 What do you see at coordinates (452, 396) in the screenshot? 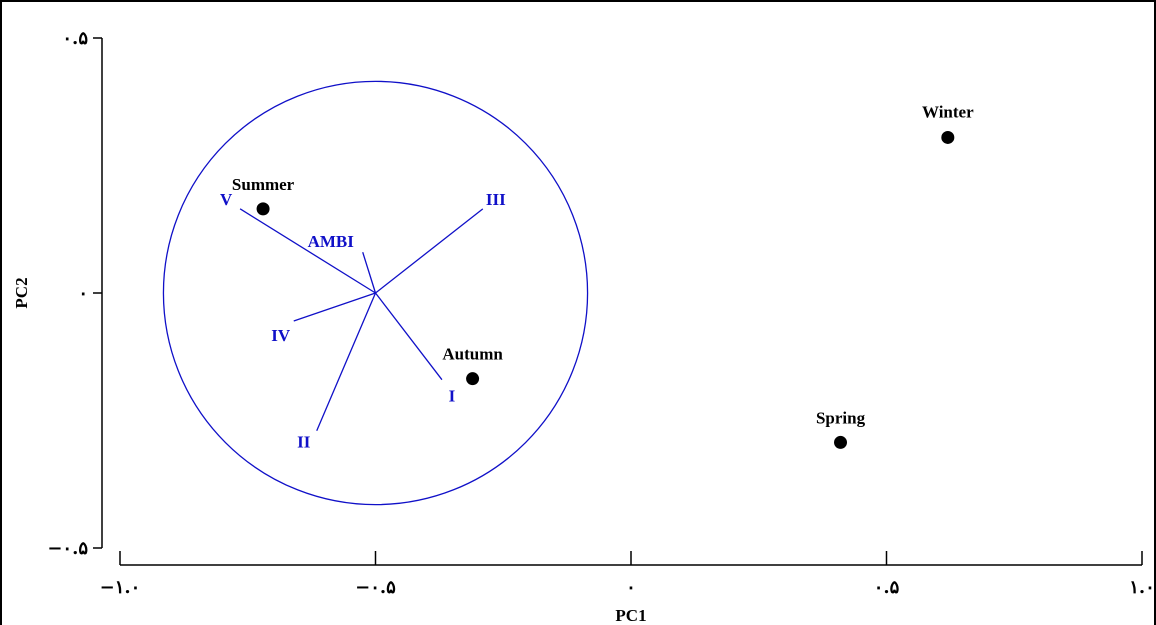
I see `vector-label: I` at bounding box center [452, 396].